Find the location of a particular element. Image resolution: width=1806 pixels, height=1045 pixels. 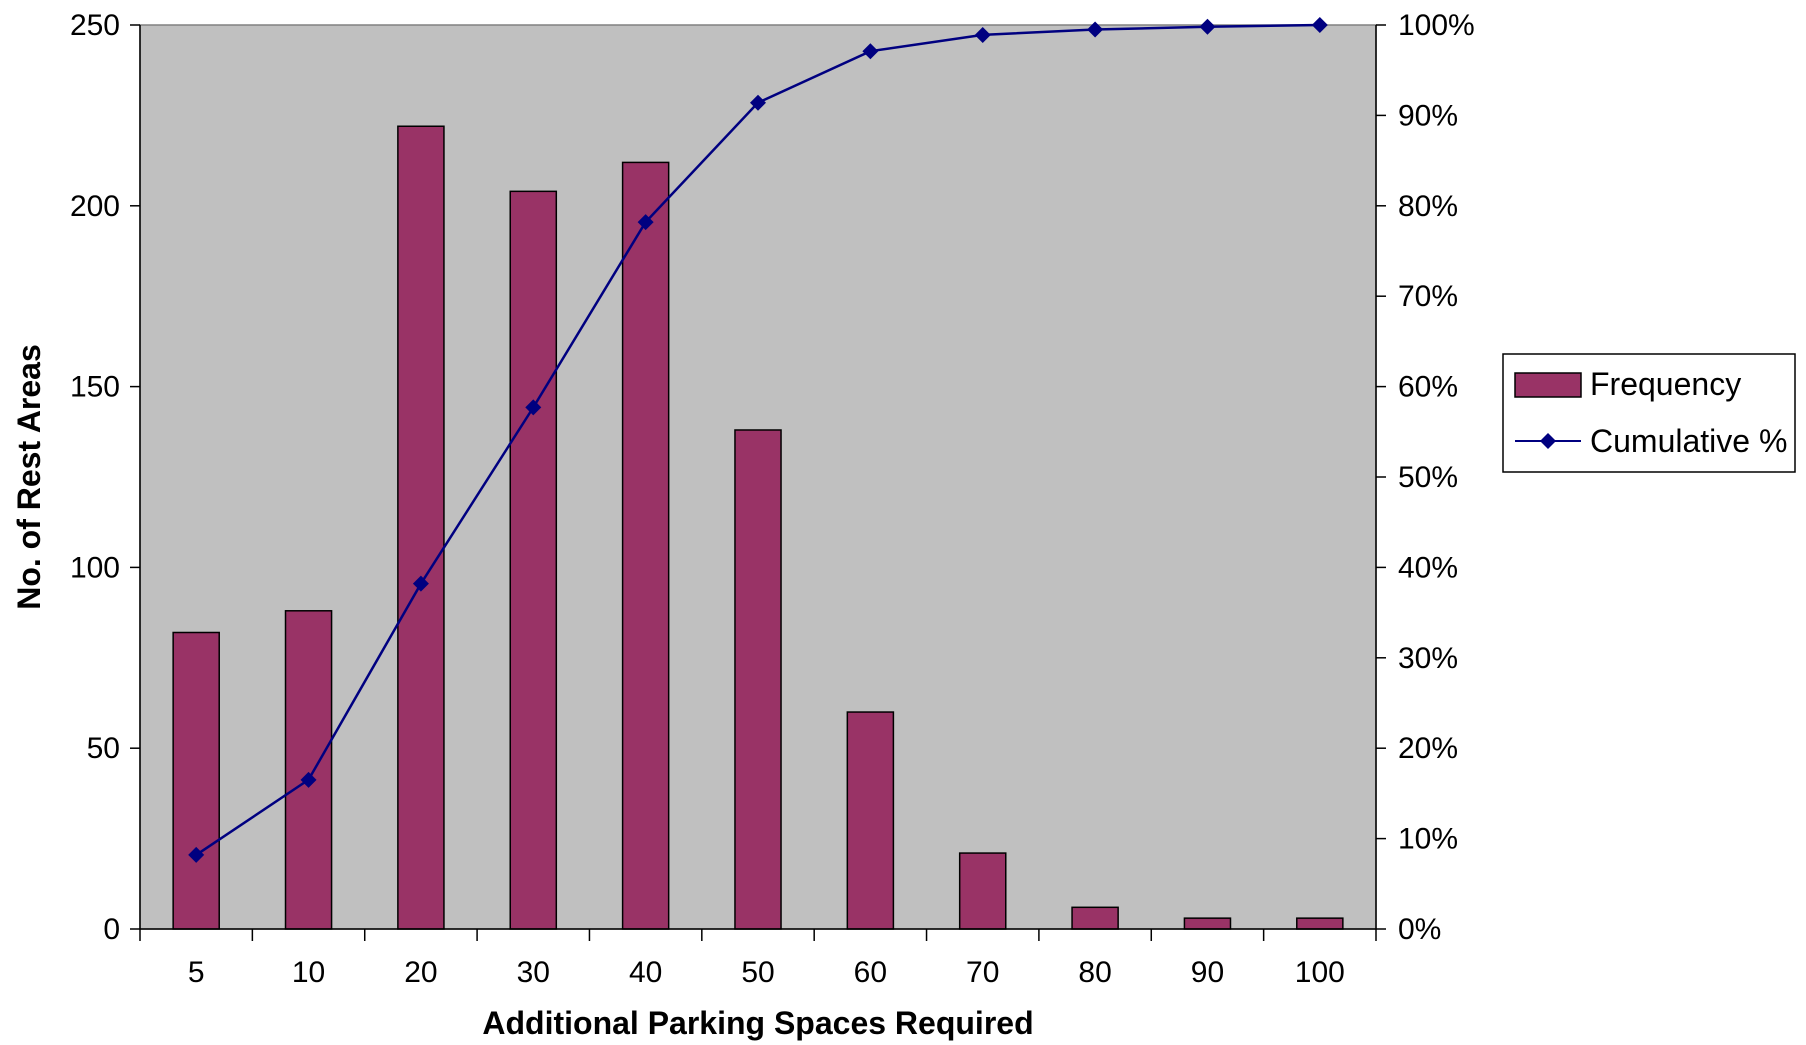

x-tick-label-20: 20 is located at coordinates (420, 972).